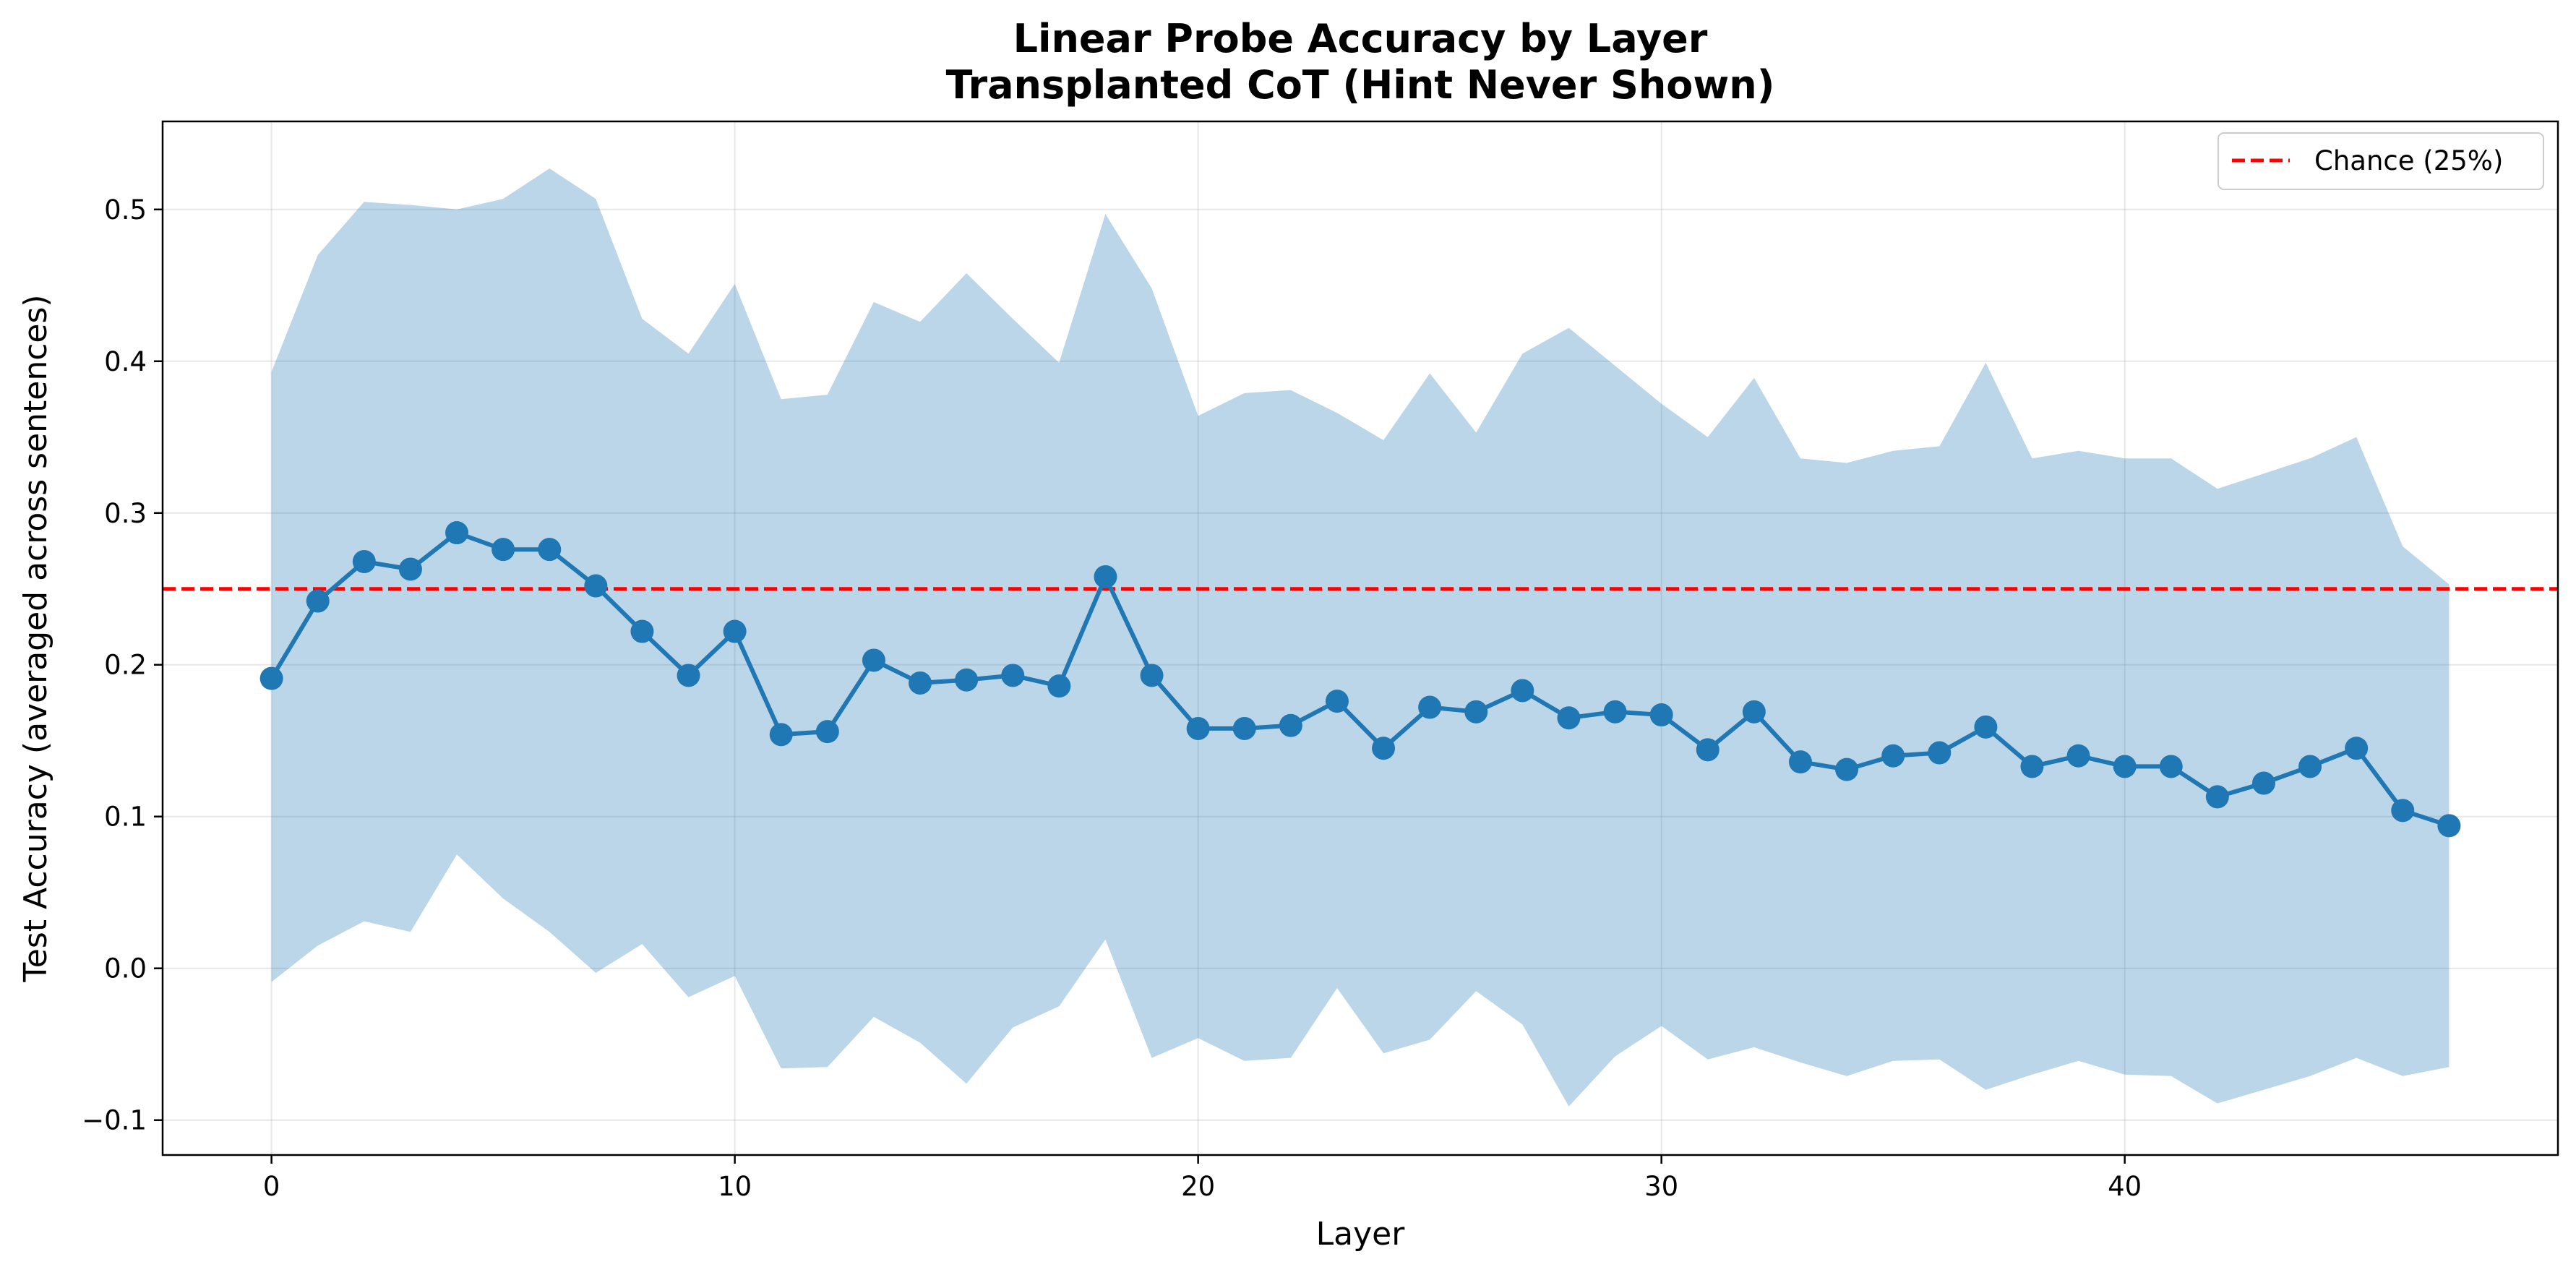  Describe the element at coordinates (126, 817) in the screenshot. I see `y-tick-label: 0.1` at that location.